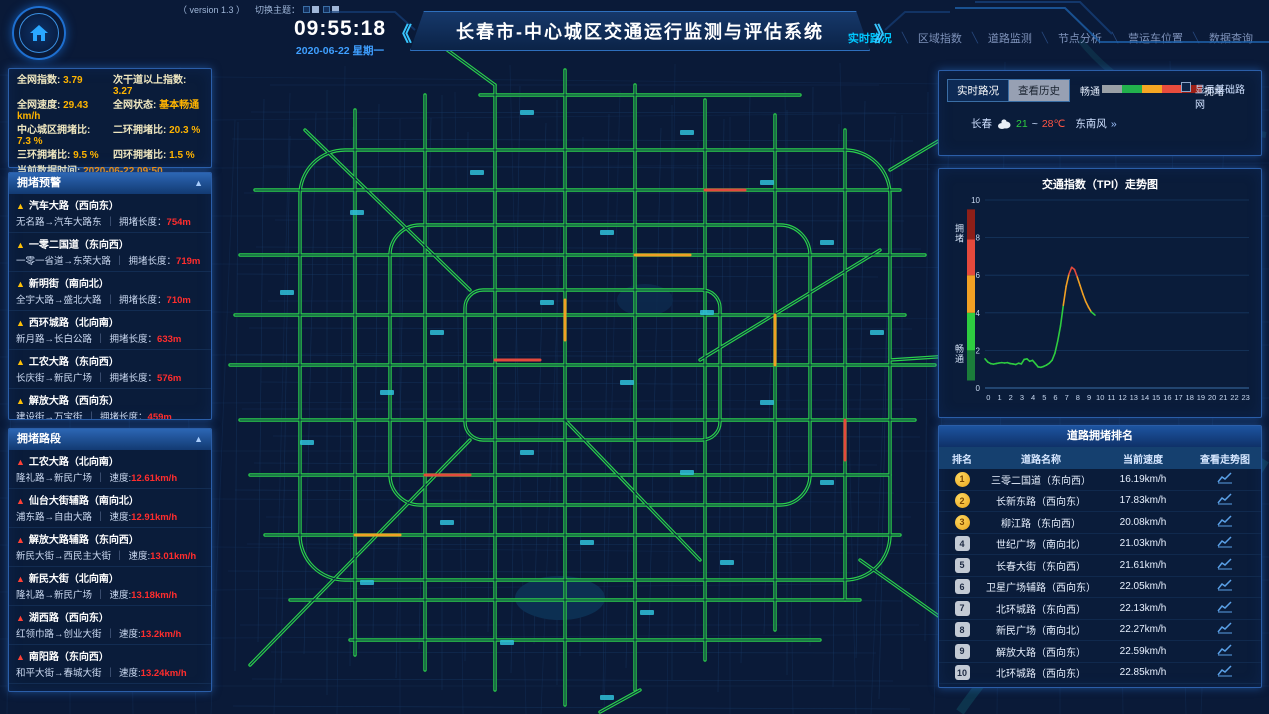 This screenshot has width=1269, height=714. What do you see at coordinates (1050, 38) in the screenshot?
I see `main-nav: 实时路况 ╲ 区域指数 ╲ 道路监测 ╲ 节点分析 ╲ 营运车位置 ╲ 数据查询` at bounding box center [1050, 38].